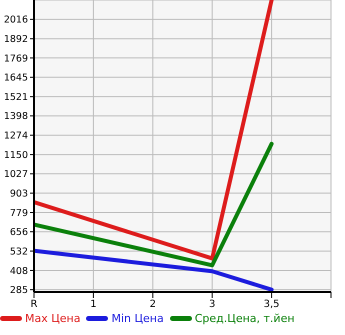  Describe the element at coordinates (19, 271) in the screenshot. I see `y-tick-label: 408` at that location.